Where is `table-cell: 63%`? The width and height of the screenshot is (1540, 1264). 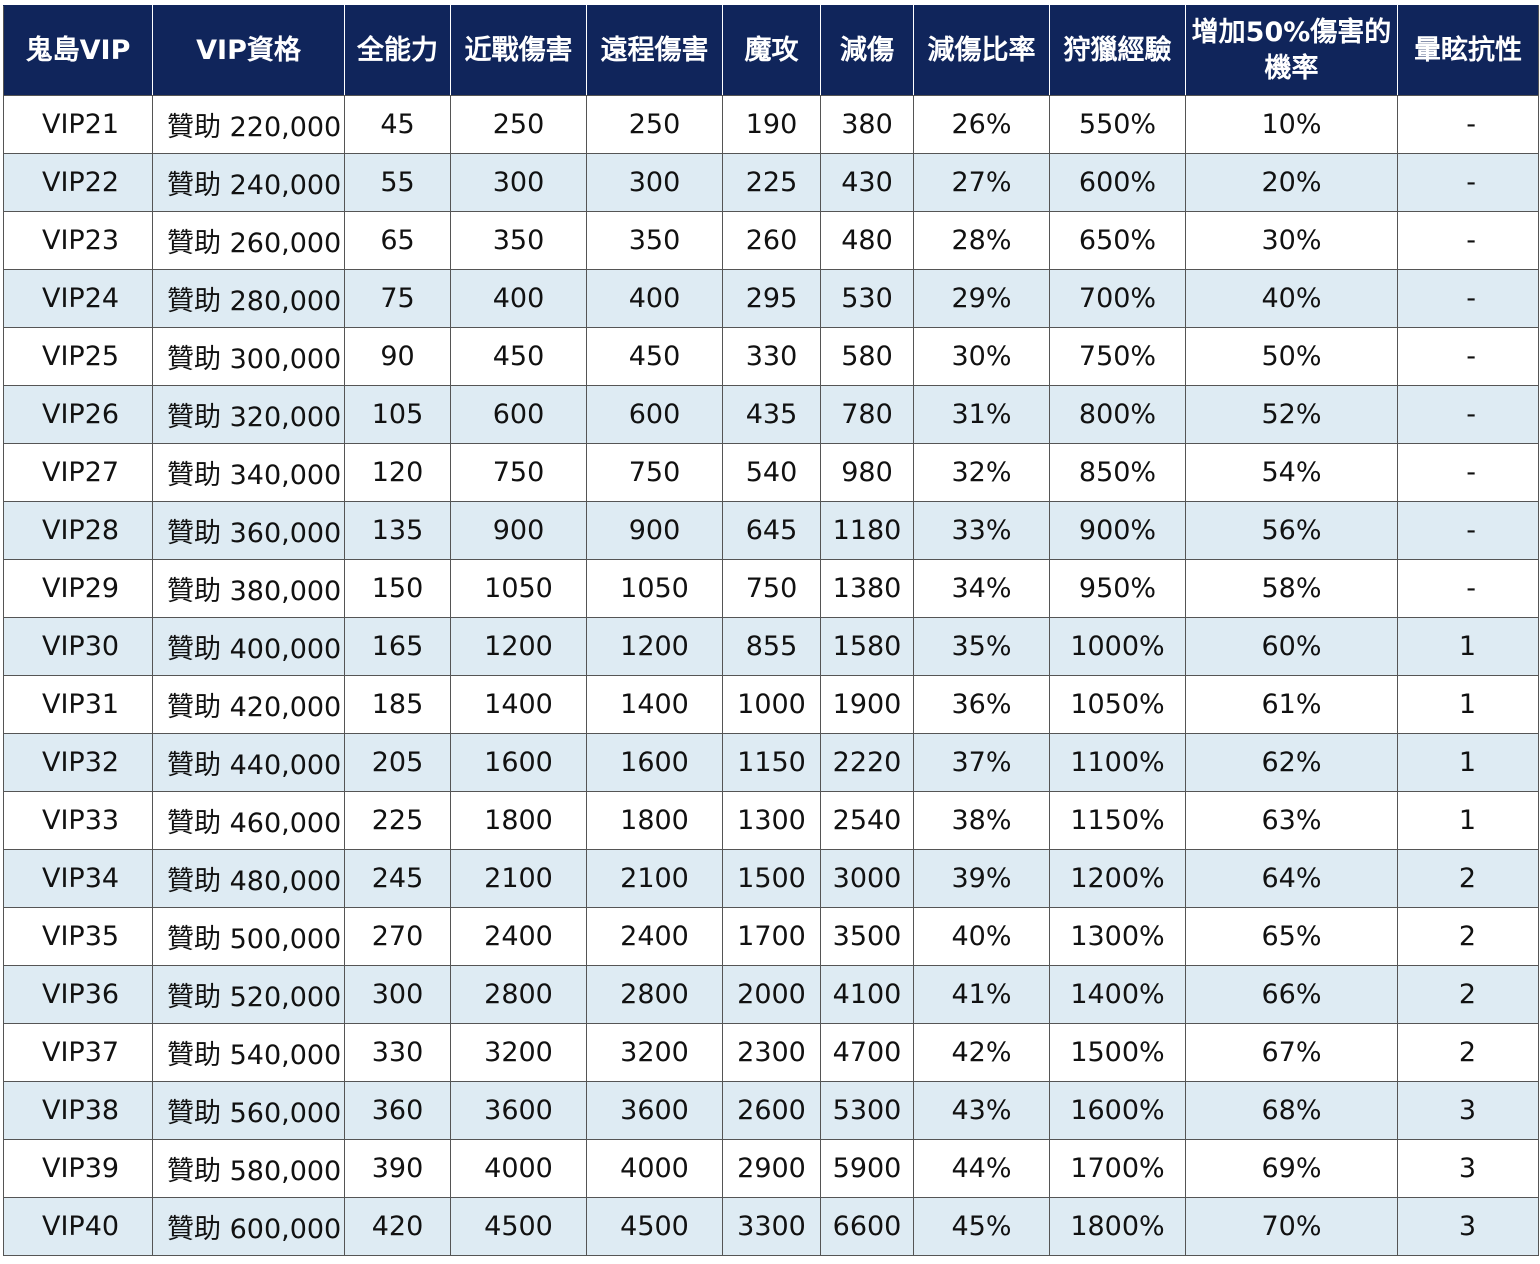 table-cell: 63% is located at coordinates (1291, 820).